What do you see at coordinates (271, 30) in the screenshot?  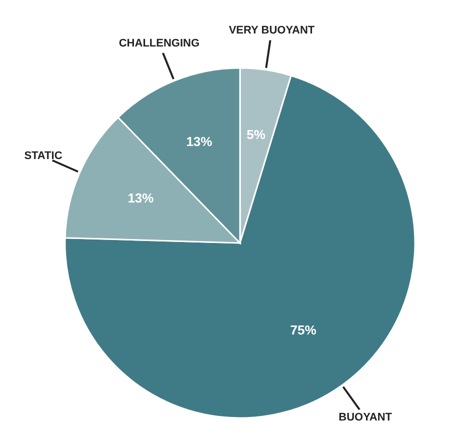 I see `slice-label: VERY BUOYANT` at bounding box center [271, 30].